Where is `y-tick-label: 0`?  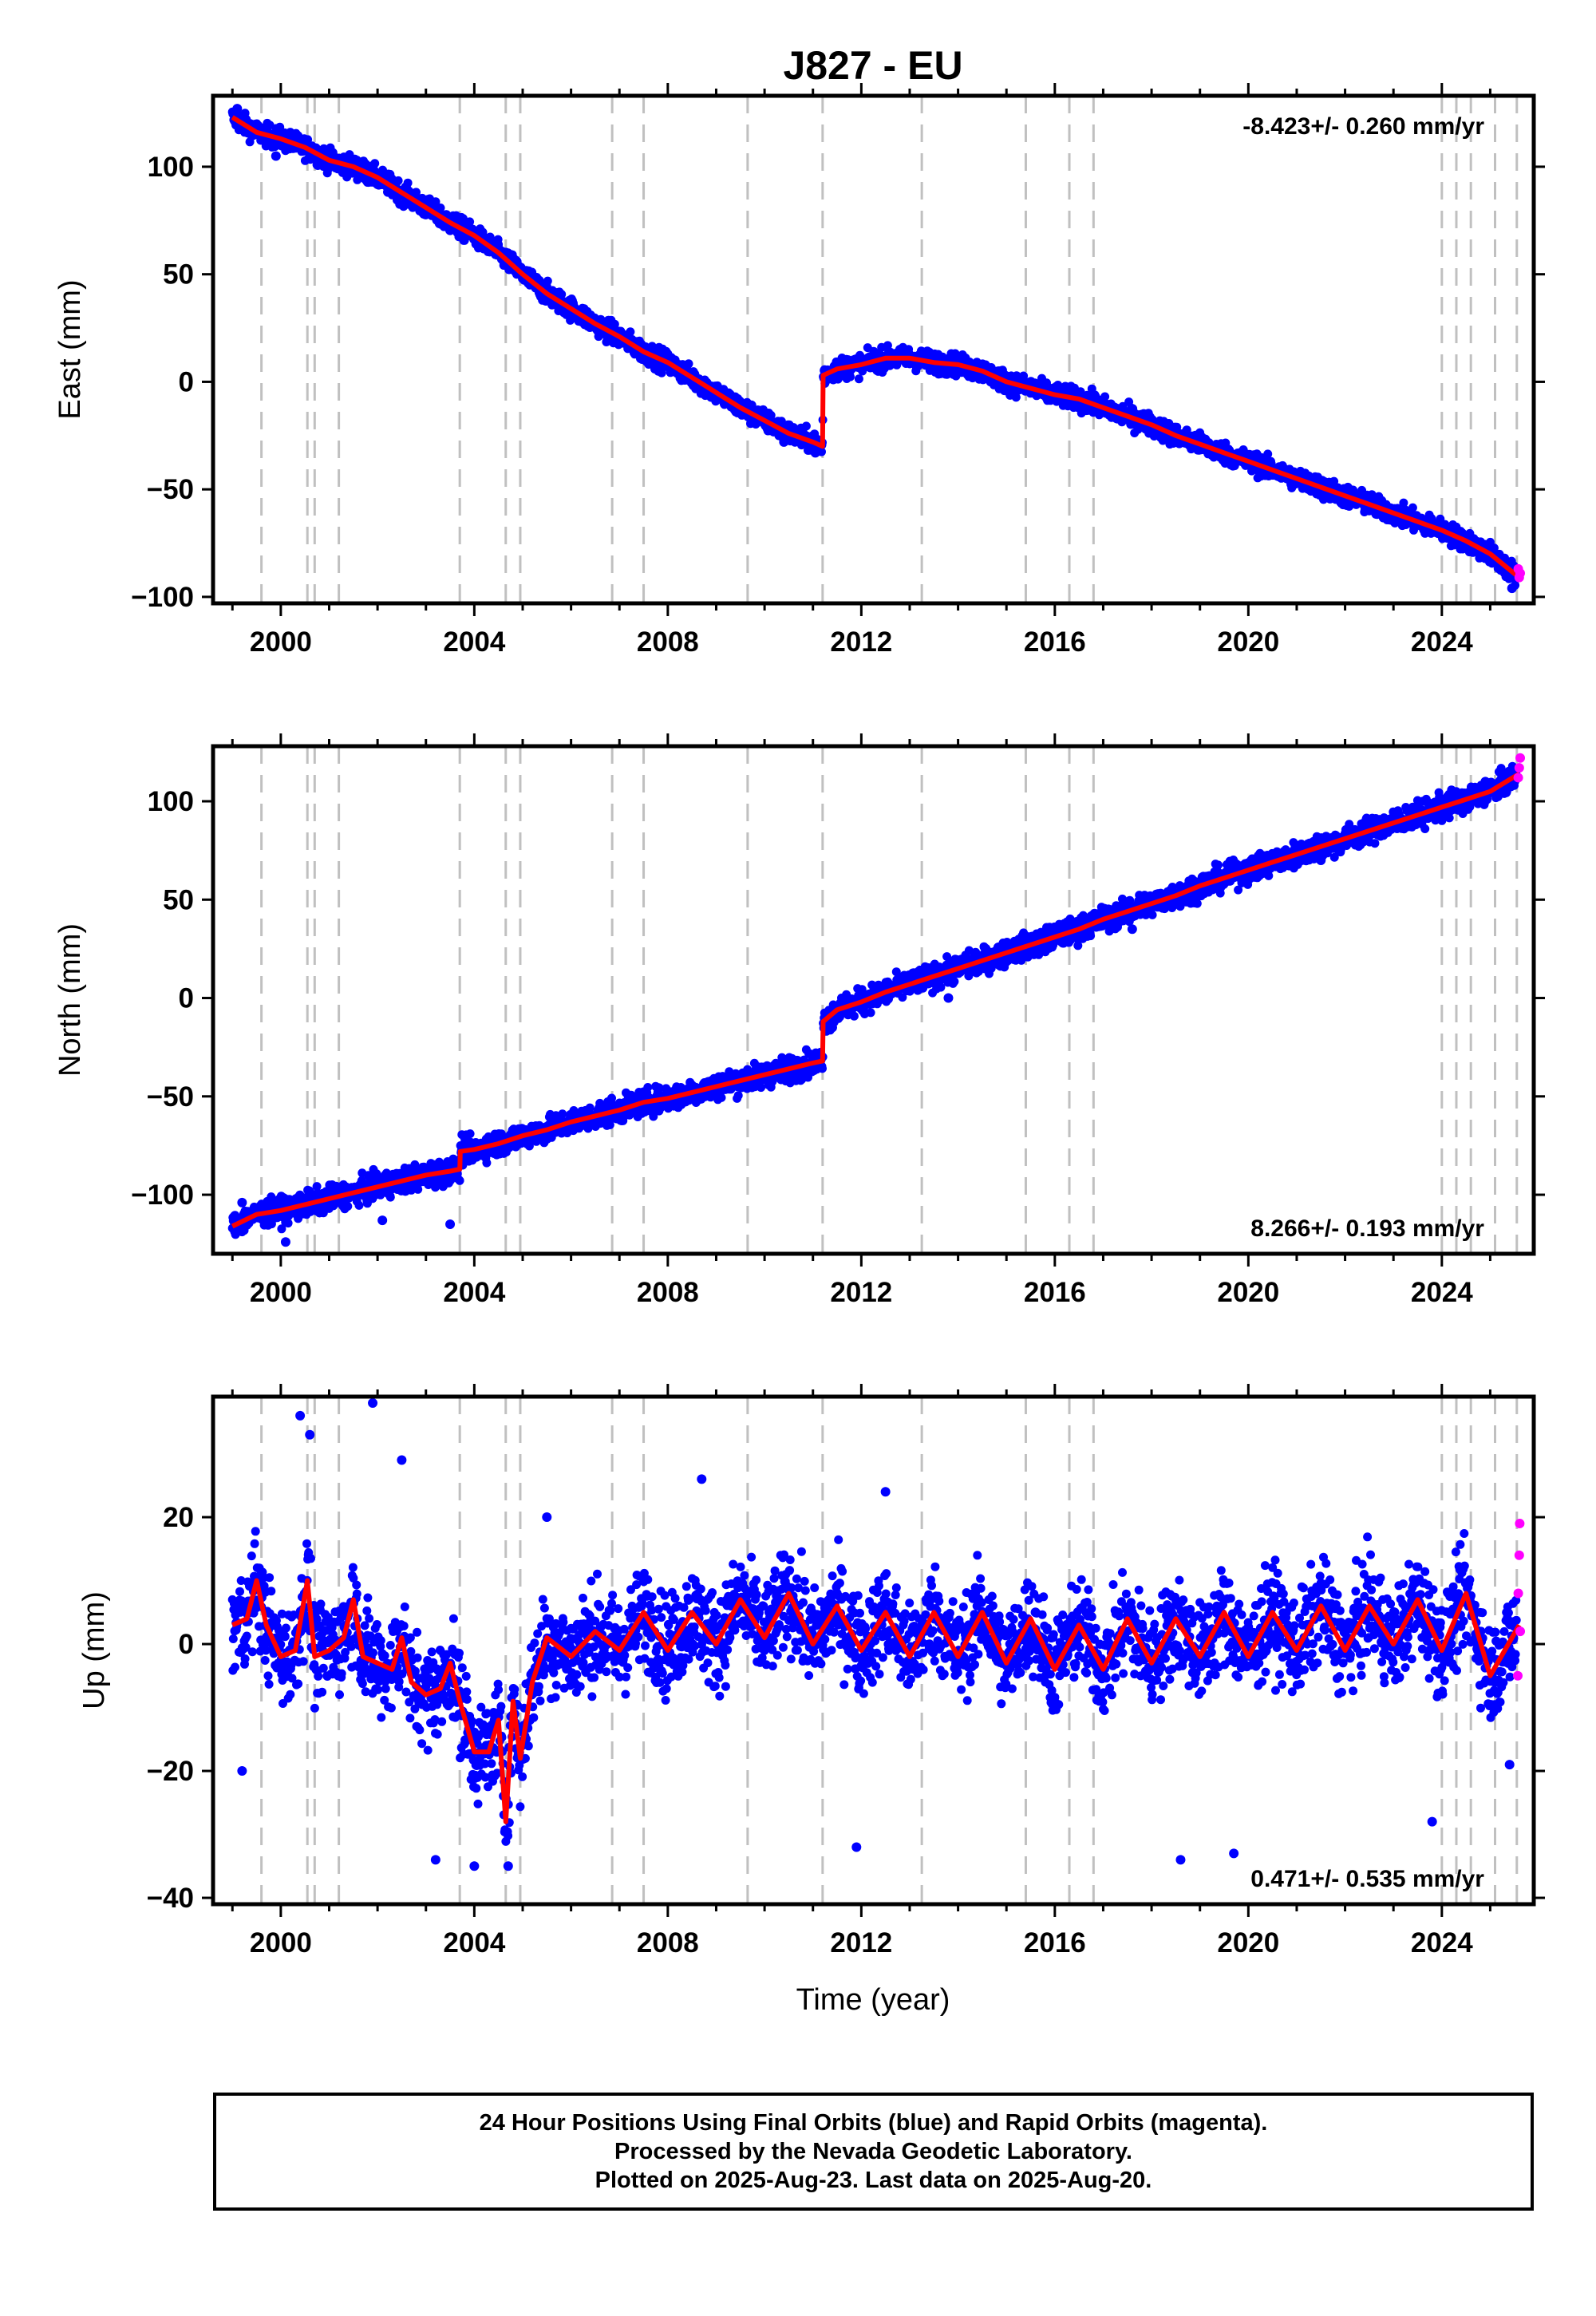
y-tick-label: 0 is located at coordinates (186, 381).